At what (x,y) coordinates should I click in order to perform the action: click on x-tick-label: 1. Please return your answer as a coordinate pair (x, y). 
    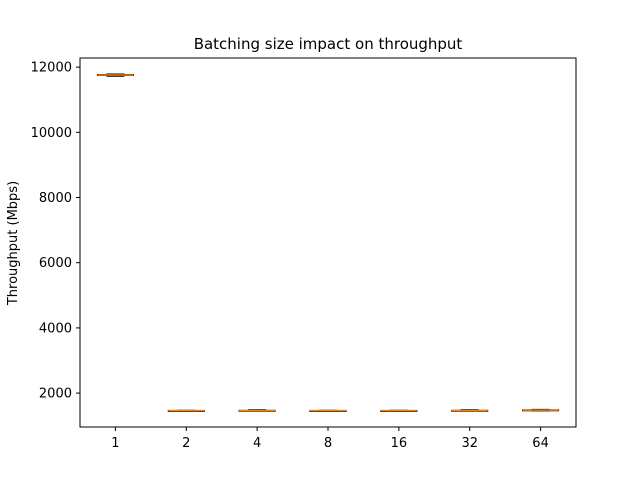
    Looking at the image, I should click on (115, 443).